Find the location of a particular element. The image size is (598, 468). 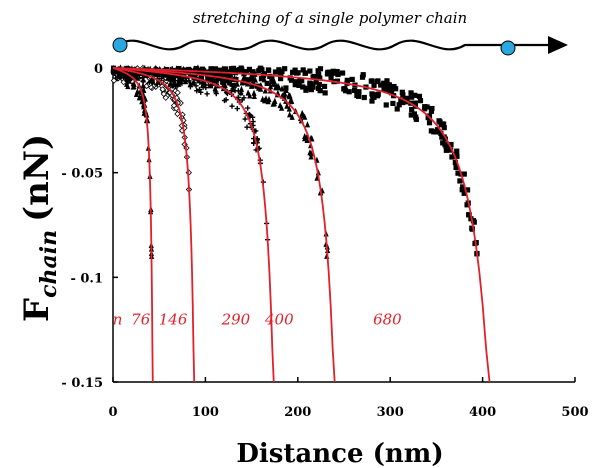

y-tick-label: 0 is located at coordinates (98, 69).